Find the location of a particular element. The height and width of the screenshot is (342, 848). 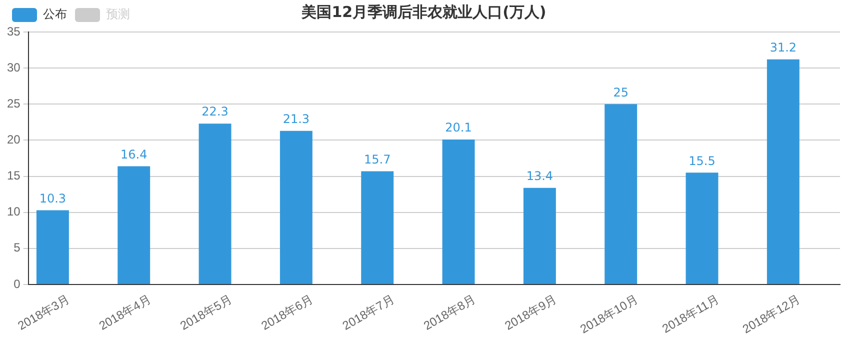

x-tick-label: 2018年12月 is located at coordinates (771, 314).